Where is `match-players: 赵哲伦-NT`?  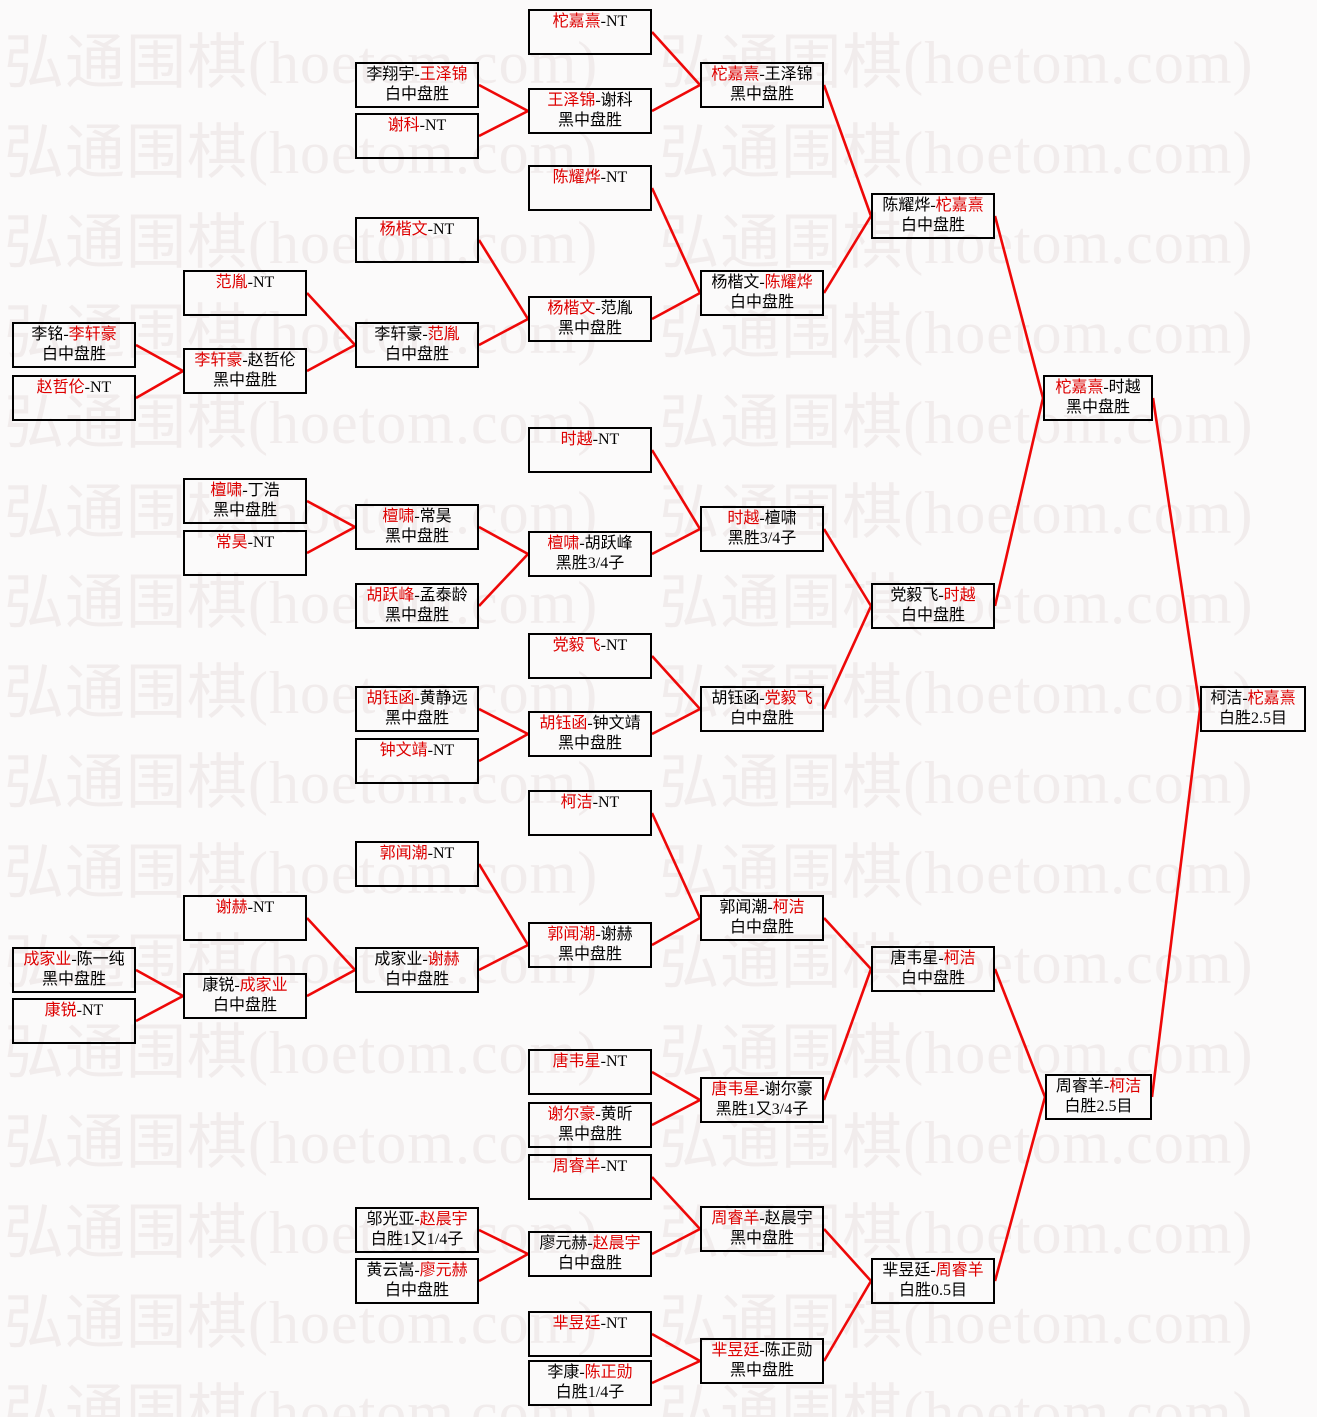
match-players: 赵哲伦-NT is located at coordinates (74, 388).